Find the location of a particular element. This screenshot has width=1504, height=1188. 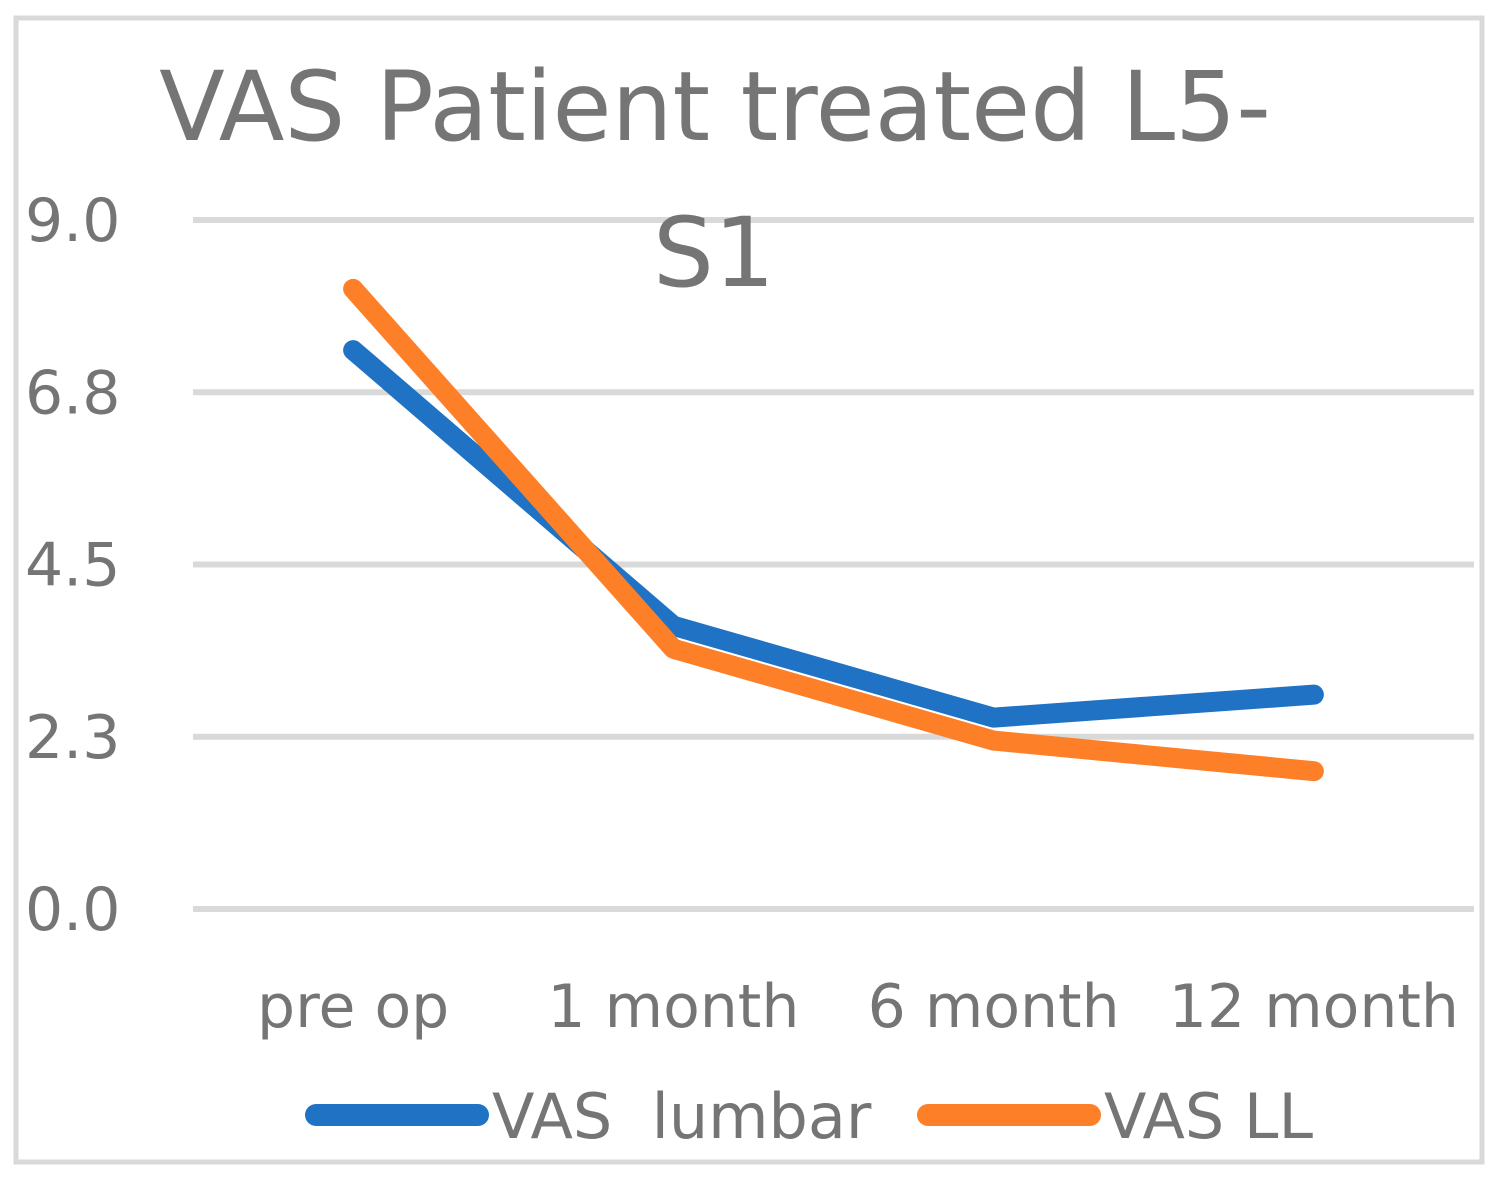

y-axis-tick-labels: 0.0 2.3 4.5 6.8 9.0 is located at coordinates (72, 565).